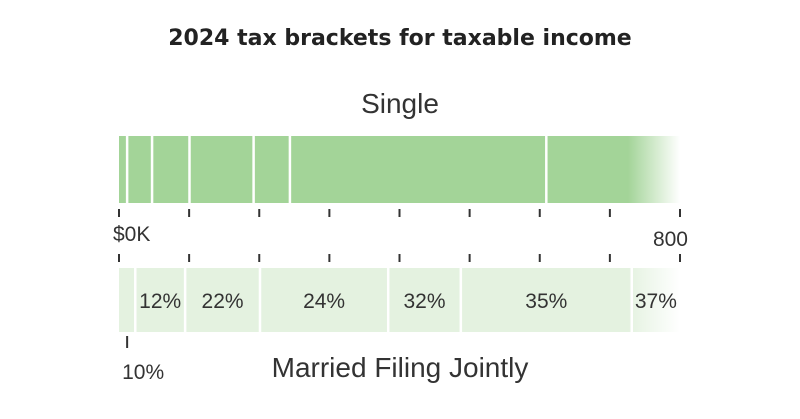 Image resolution: width=800 pixels, height=419 pixels. Describe the element at coordinates (400, 38) in the screenshot. I see `chart-title: 2024 tax brackets for taxable income` at that location.